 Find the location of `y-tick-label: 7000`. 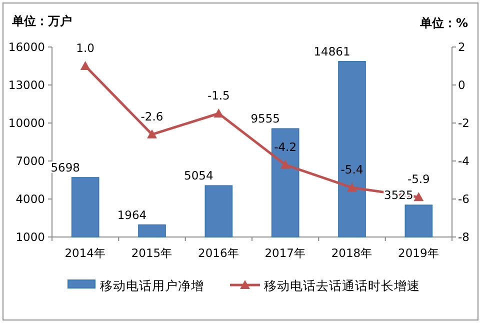

y-tick-label: 7000 is located at coordinates (30, 161).